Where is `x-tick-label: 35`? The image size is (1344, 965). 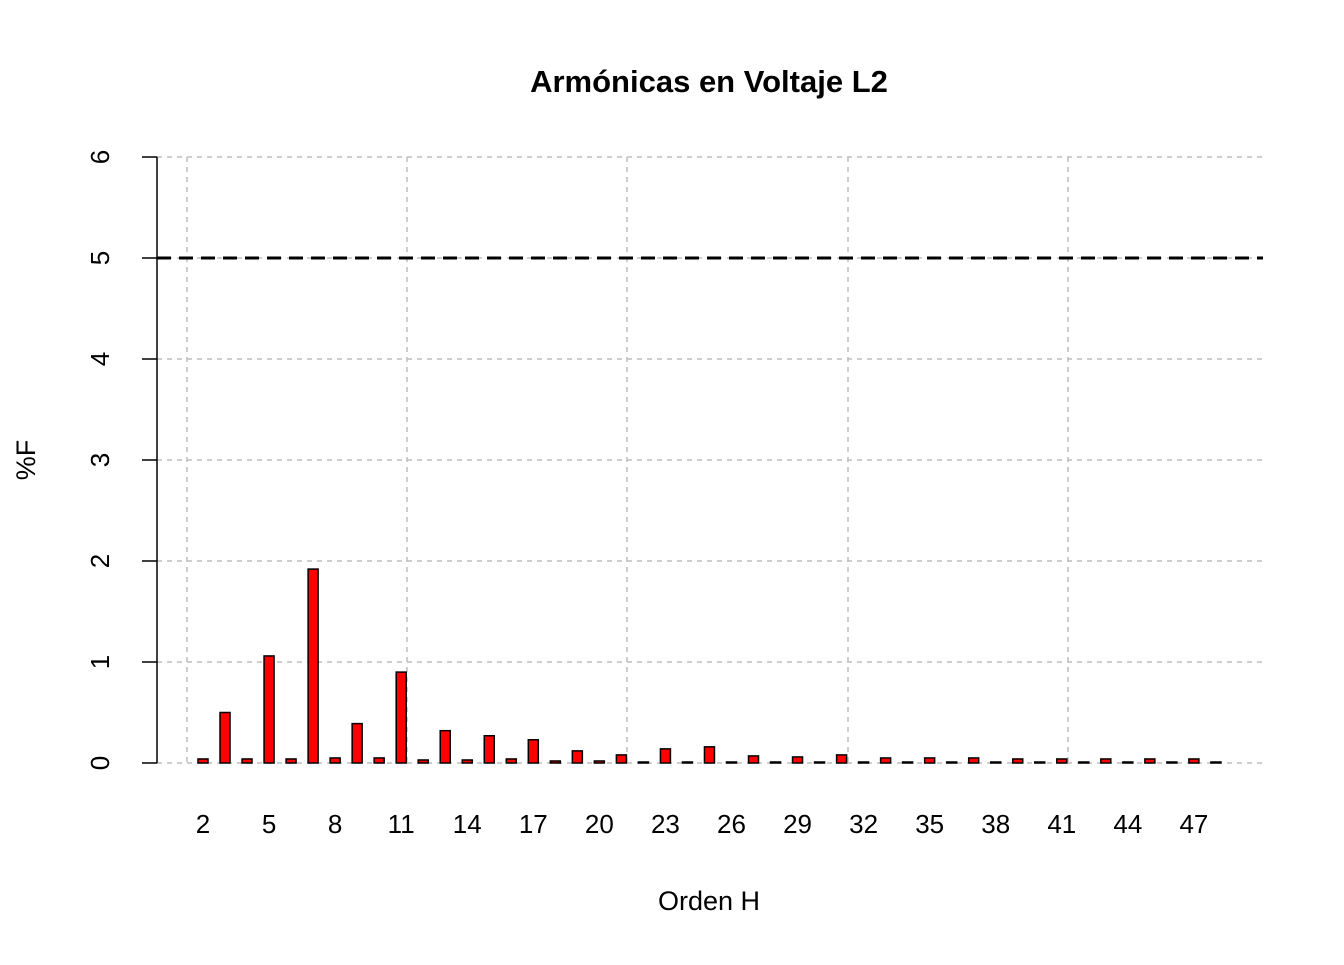 x-tick-label: 35 is located at coordinates (929, 824).